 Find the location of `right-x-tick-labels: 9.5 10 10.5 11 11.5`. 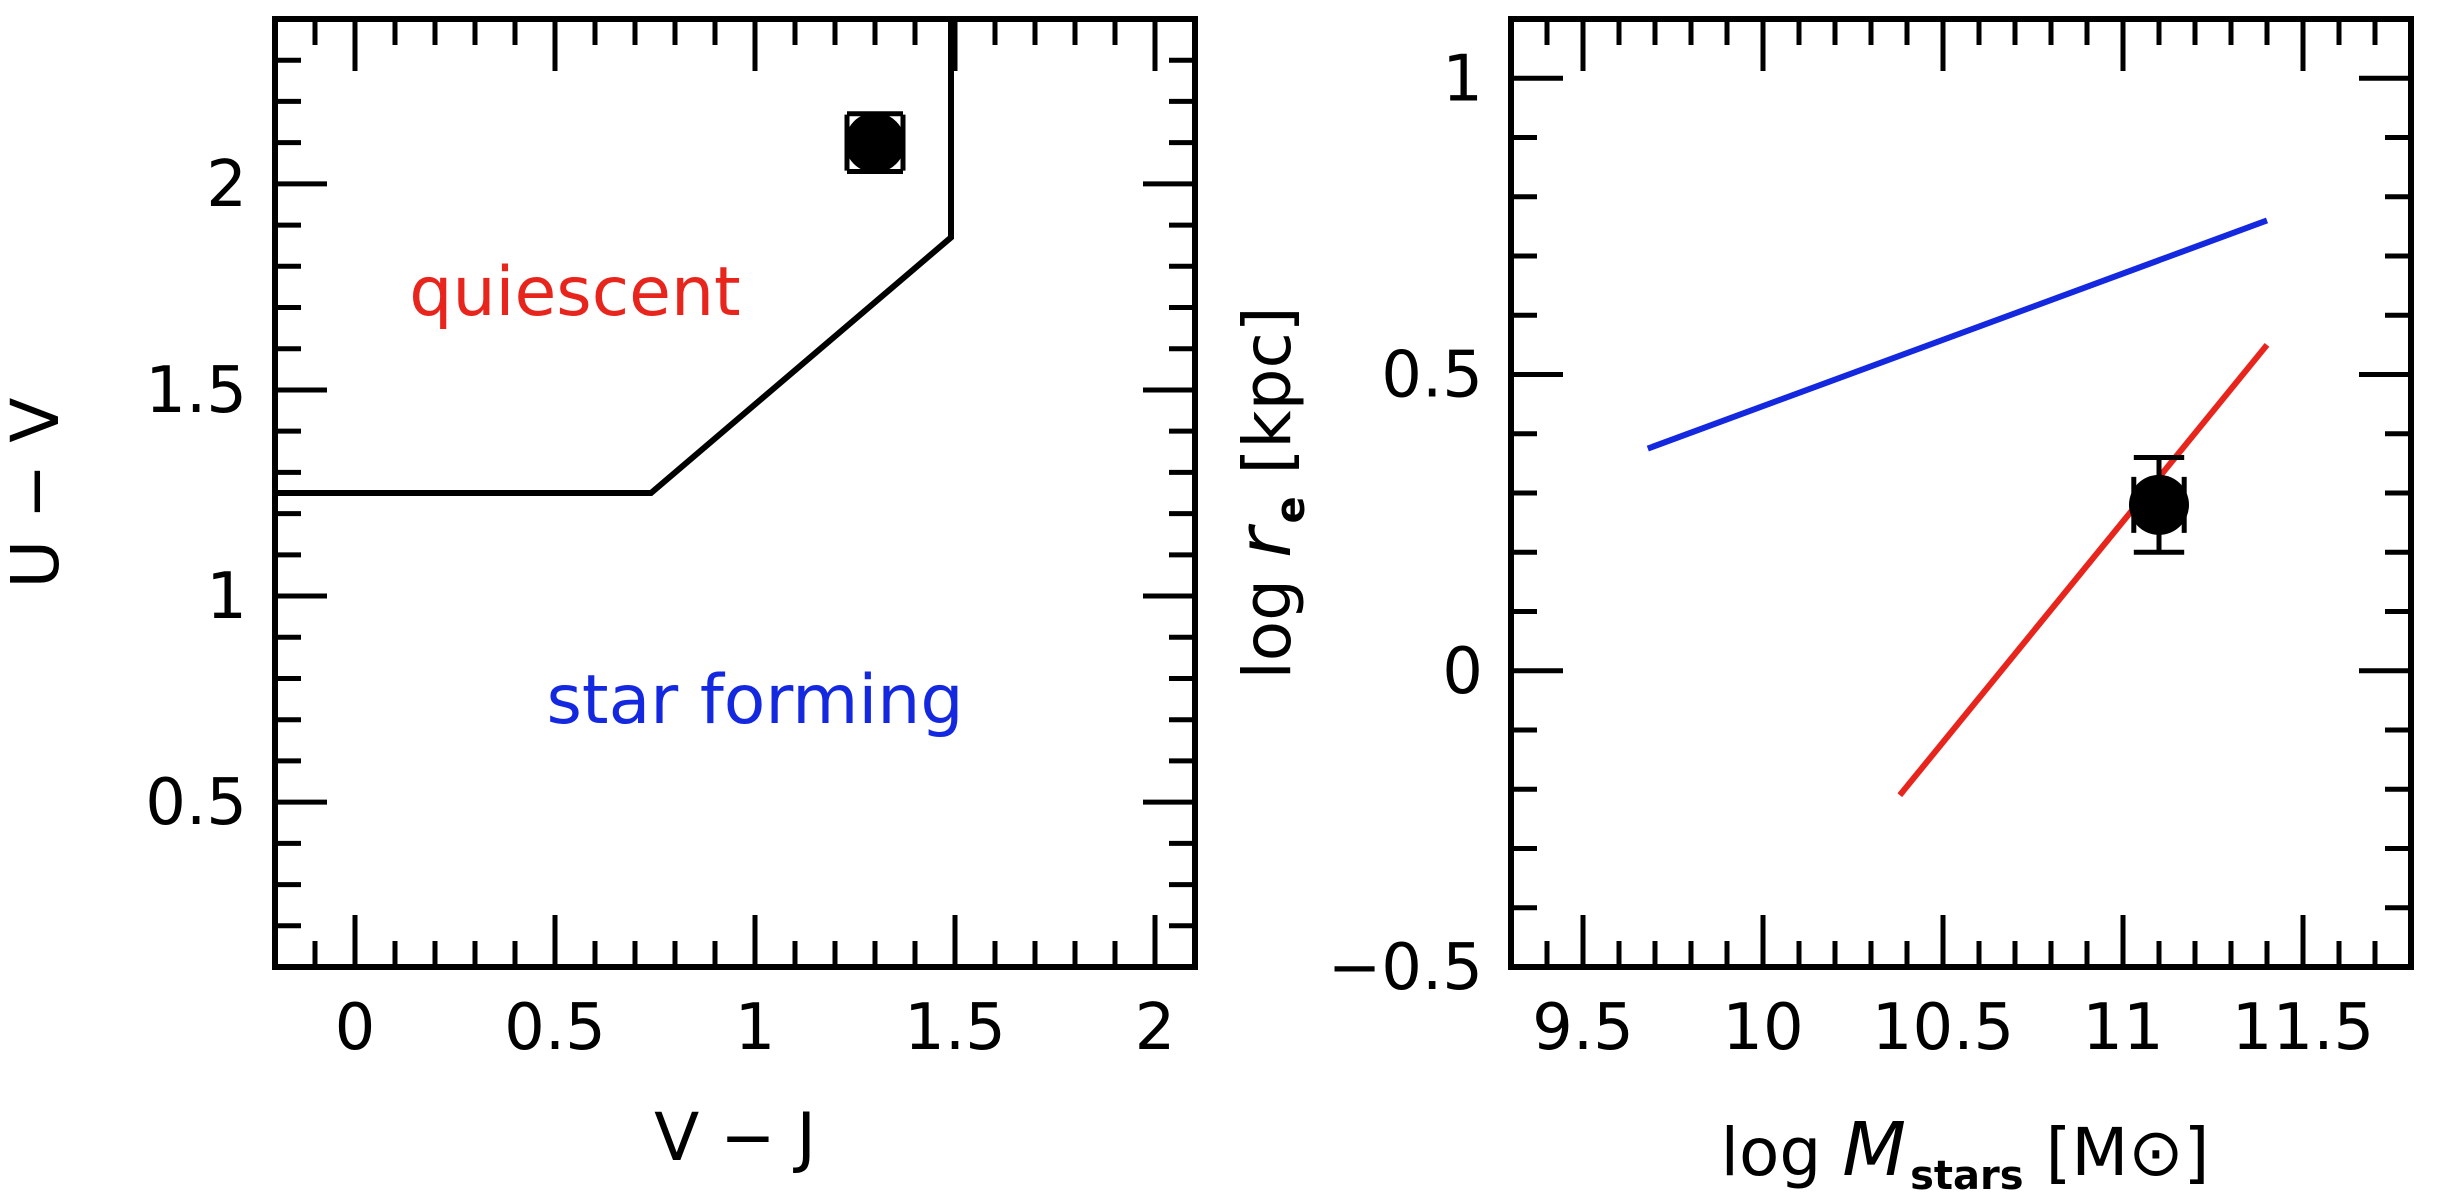

right-x-tick-labels: 9.5 10 10.5 11 11.5 is located at coordinates (1953, 1028).